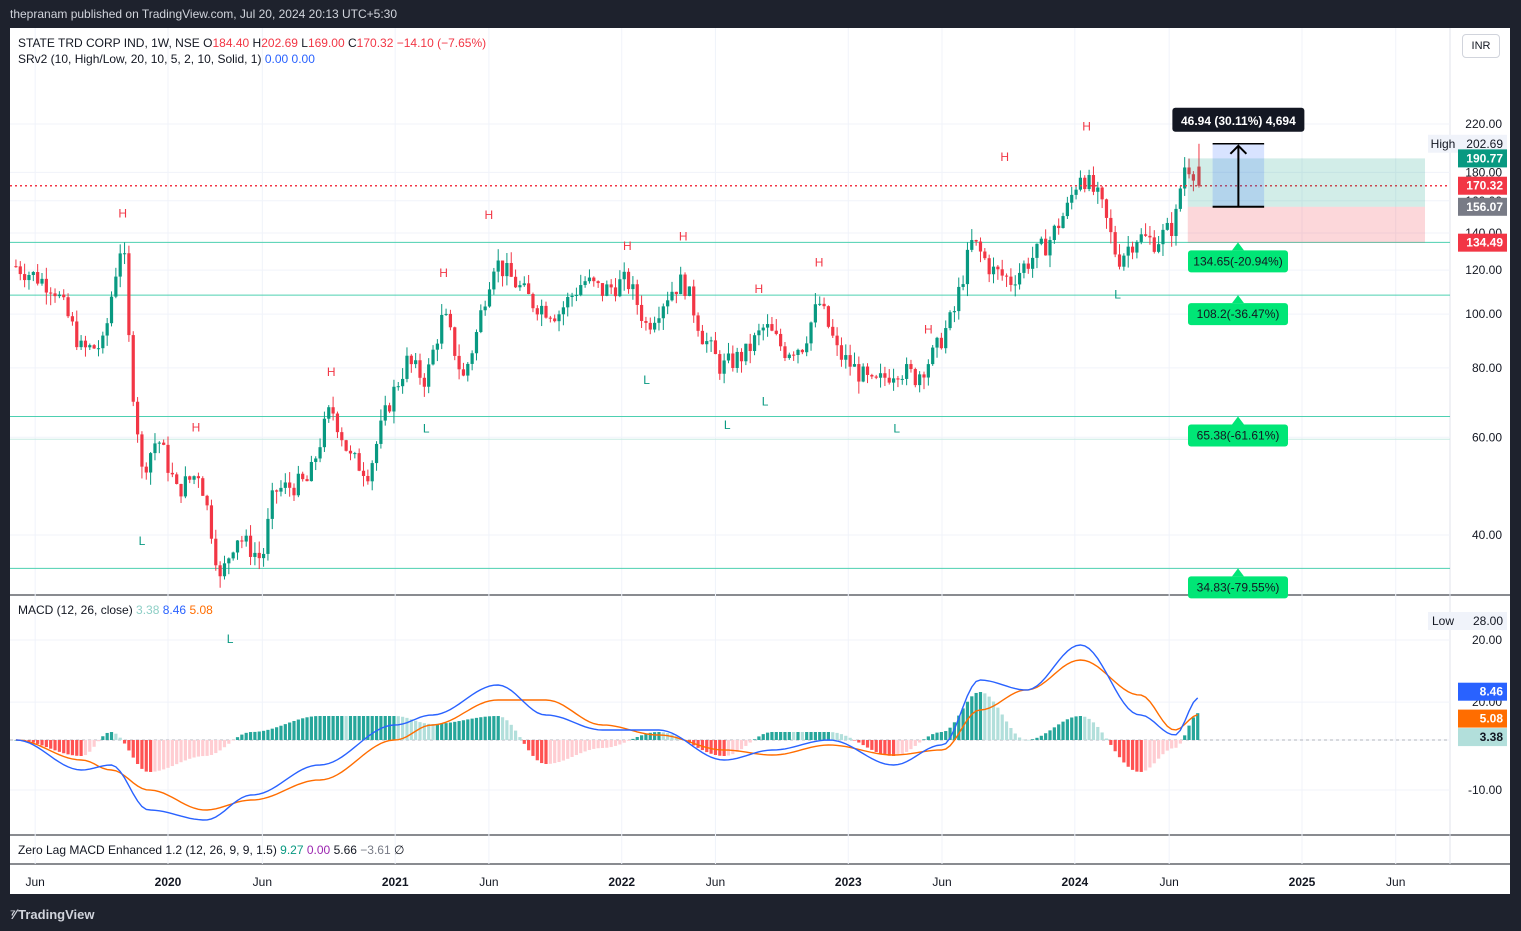 The width and height of the screenshot is (1521, 931). What do you see at coordinates (1306, 182) in the screenshot?
I see `position-profit-zone` at bounding box center [1306, 182].